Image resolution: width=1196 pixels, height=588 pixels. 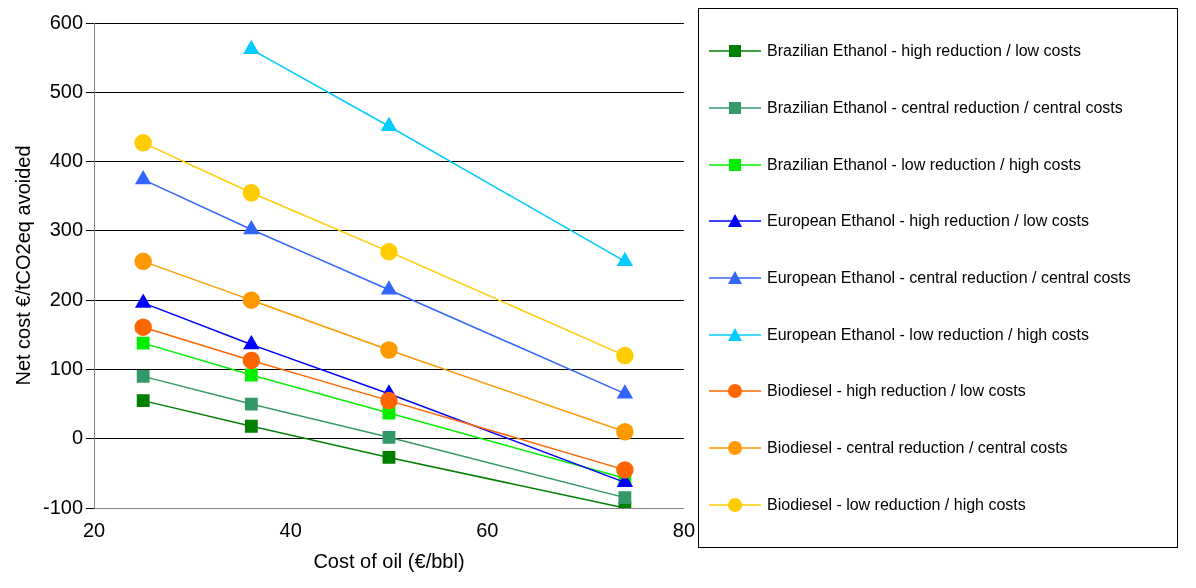 I want to click on x-tick-label: 80, so click(x=683, y=529).